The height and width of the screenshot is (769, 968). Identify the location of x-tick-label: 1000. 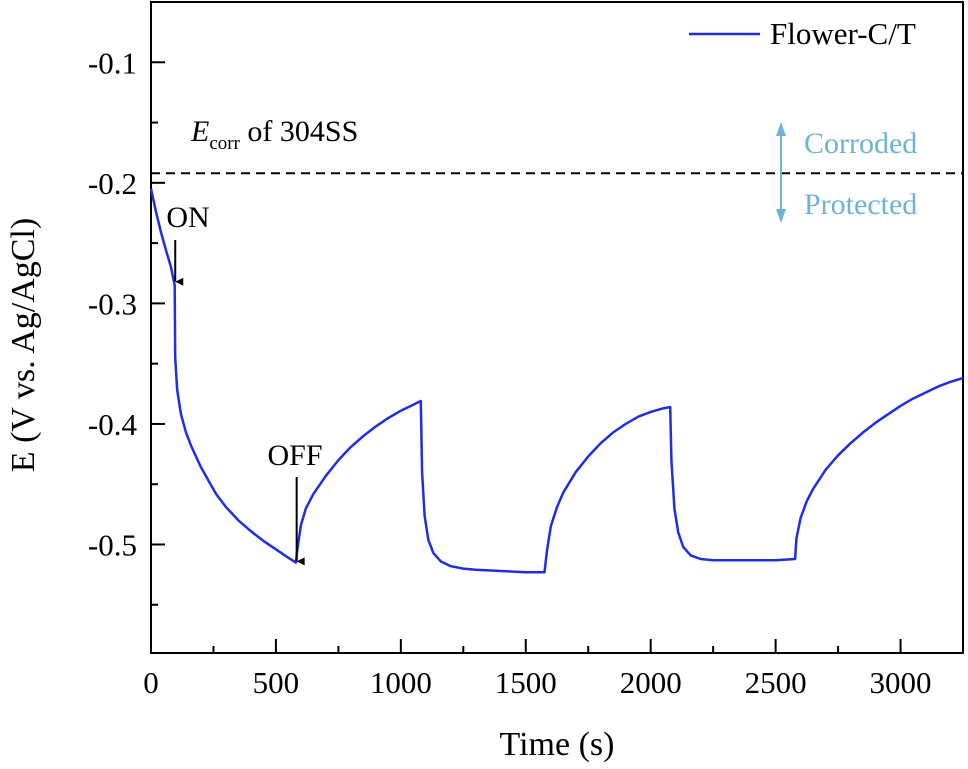
(401, 682).